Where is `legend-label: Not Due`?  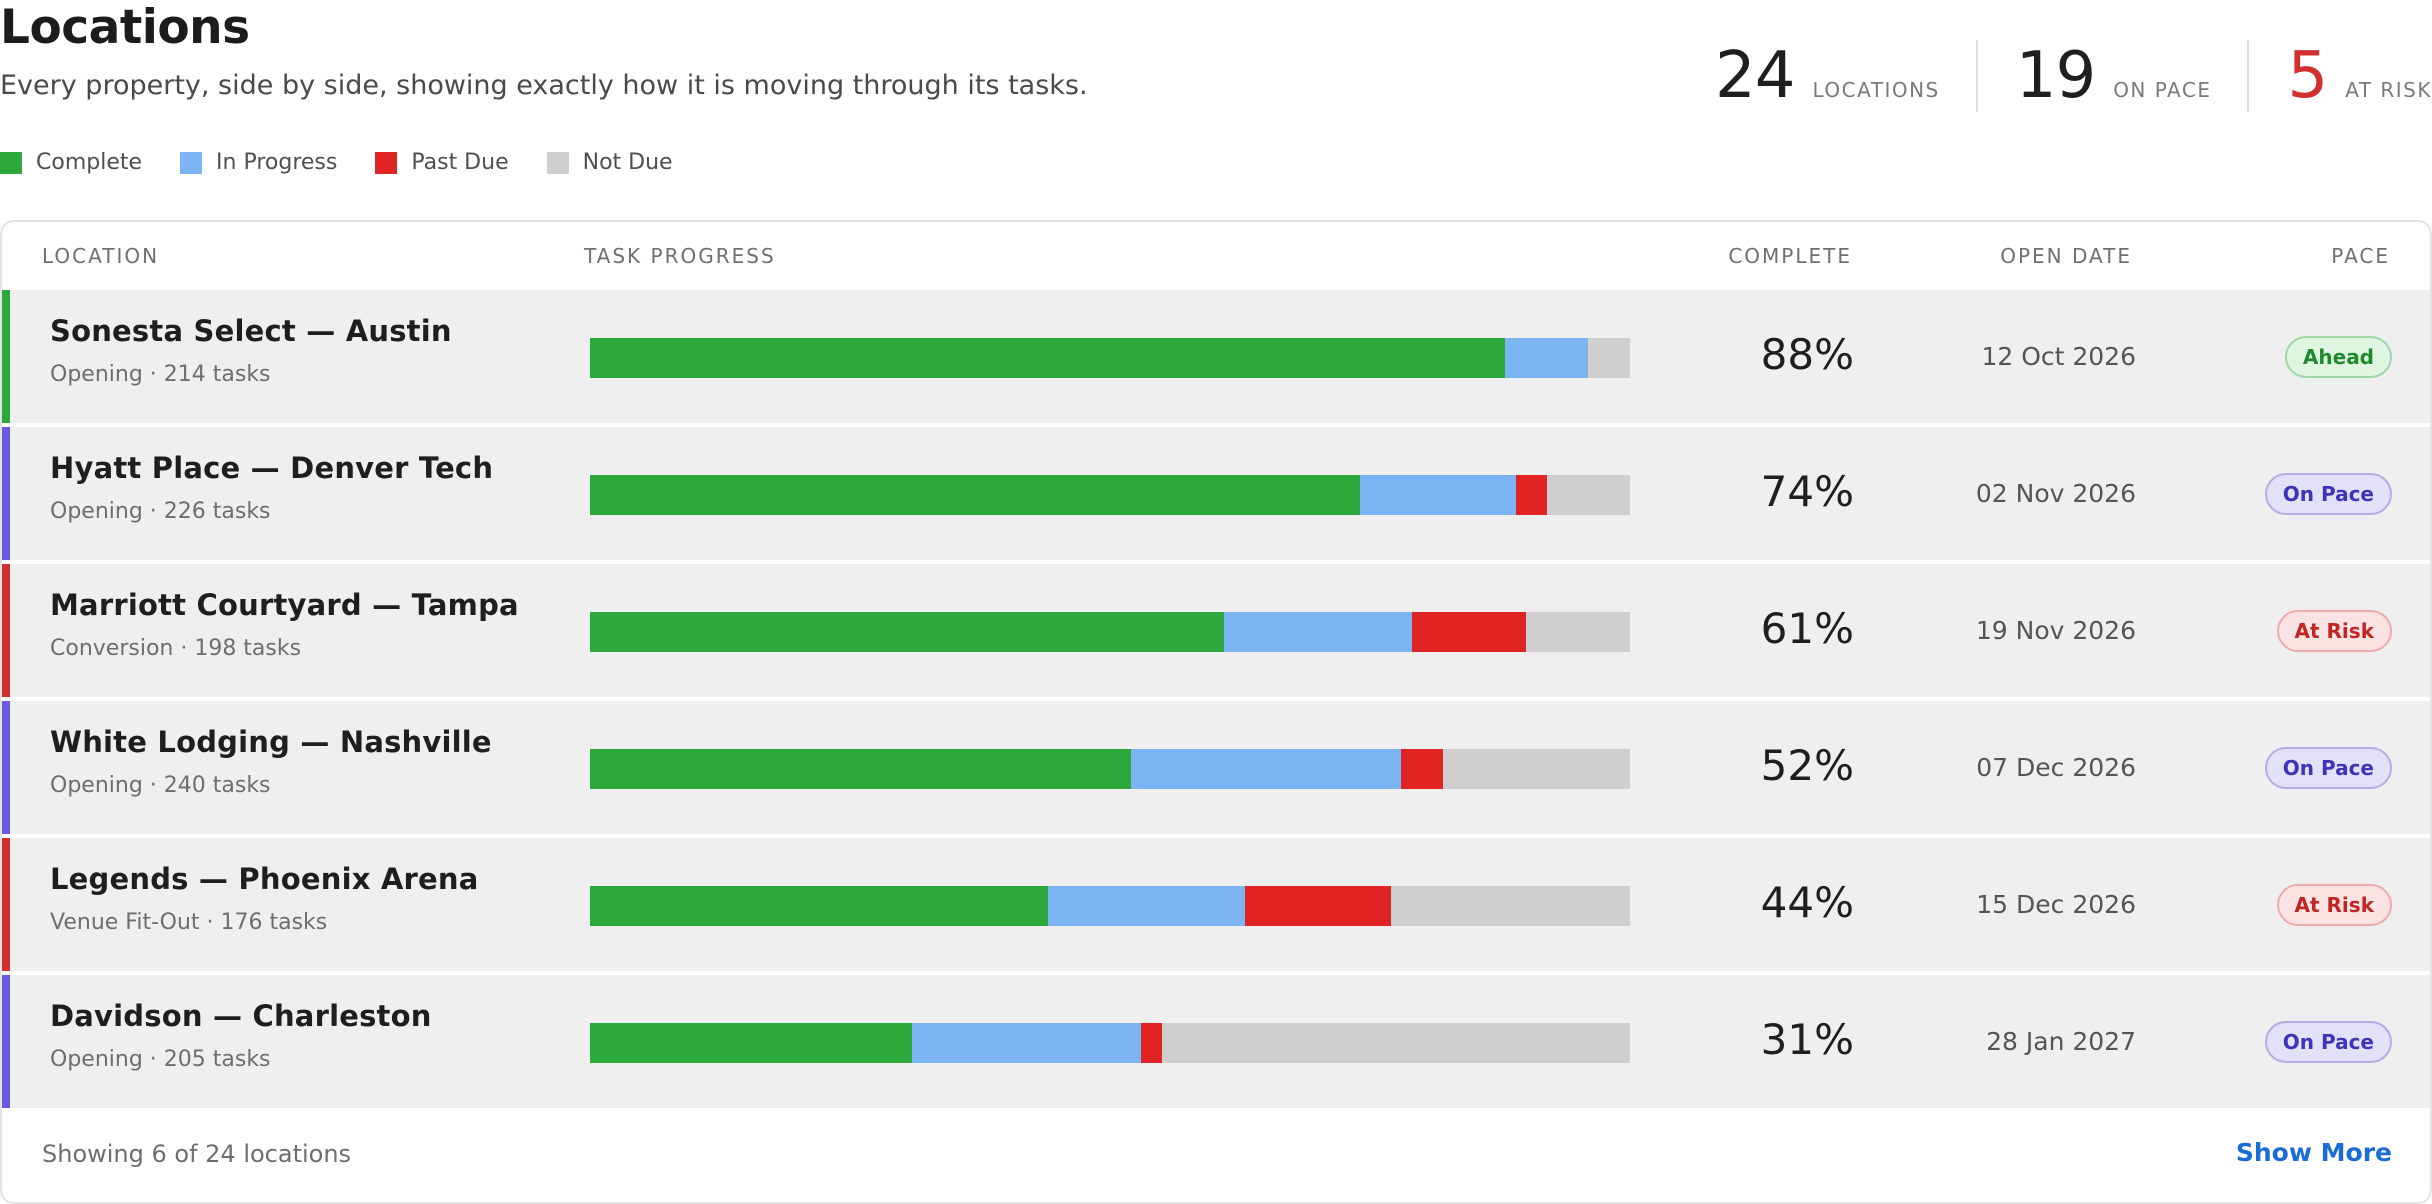 legend-label: Not Due is located at coordinates (627, 162).